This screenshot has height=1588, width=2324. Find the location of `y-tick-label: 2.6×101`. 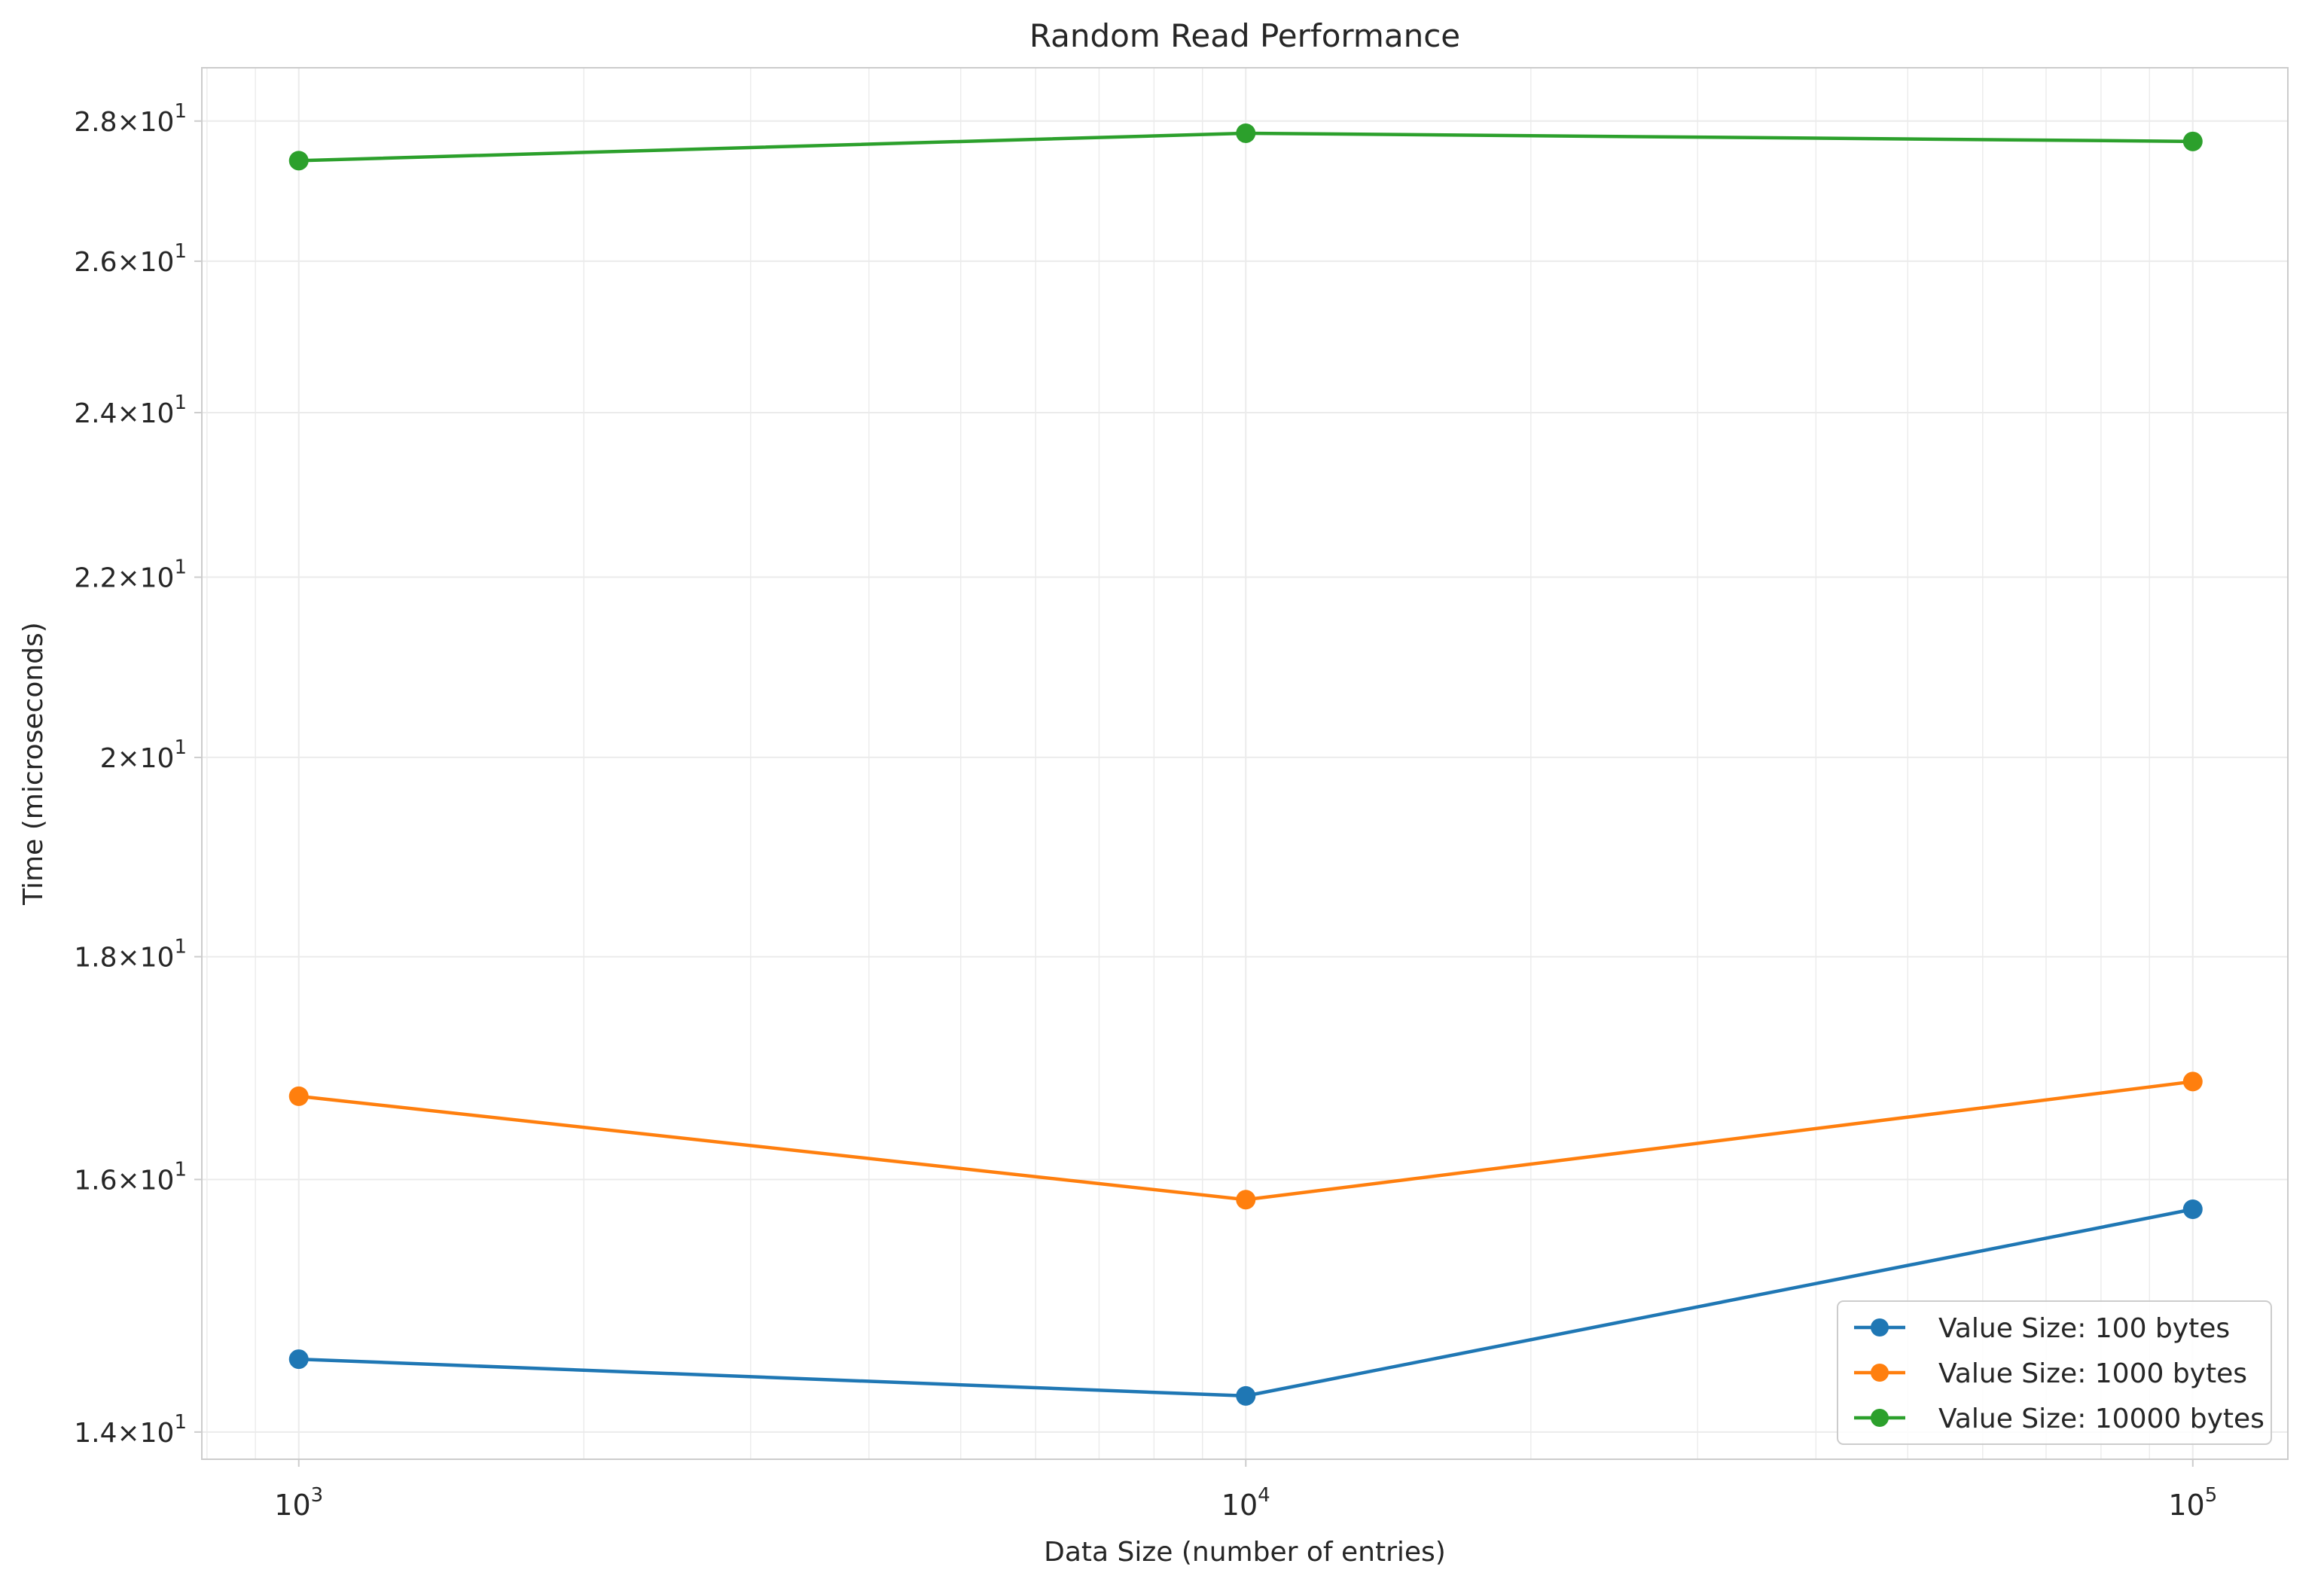

y-tick-label: 2.6×101 is located at coordinates (130, 259).